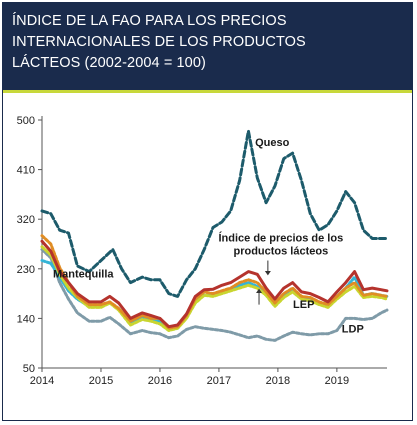  What do you see at coordinates (29, 369) in the screenshot?
I see `y-tick-label: 50` at bounding box center [29, 369].